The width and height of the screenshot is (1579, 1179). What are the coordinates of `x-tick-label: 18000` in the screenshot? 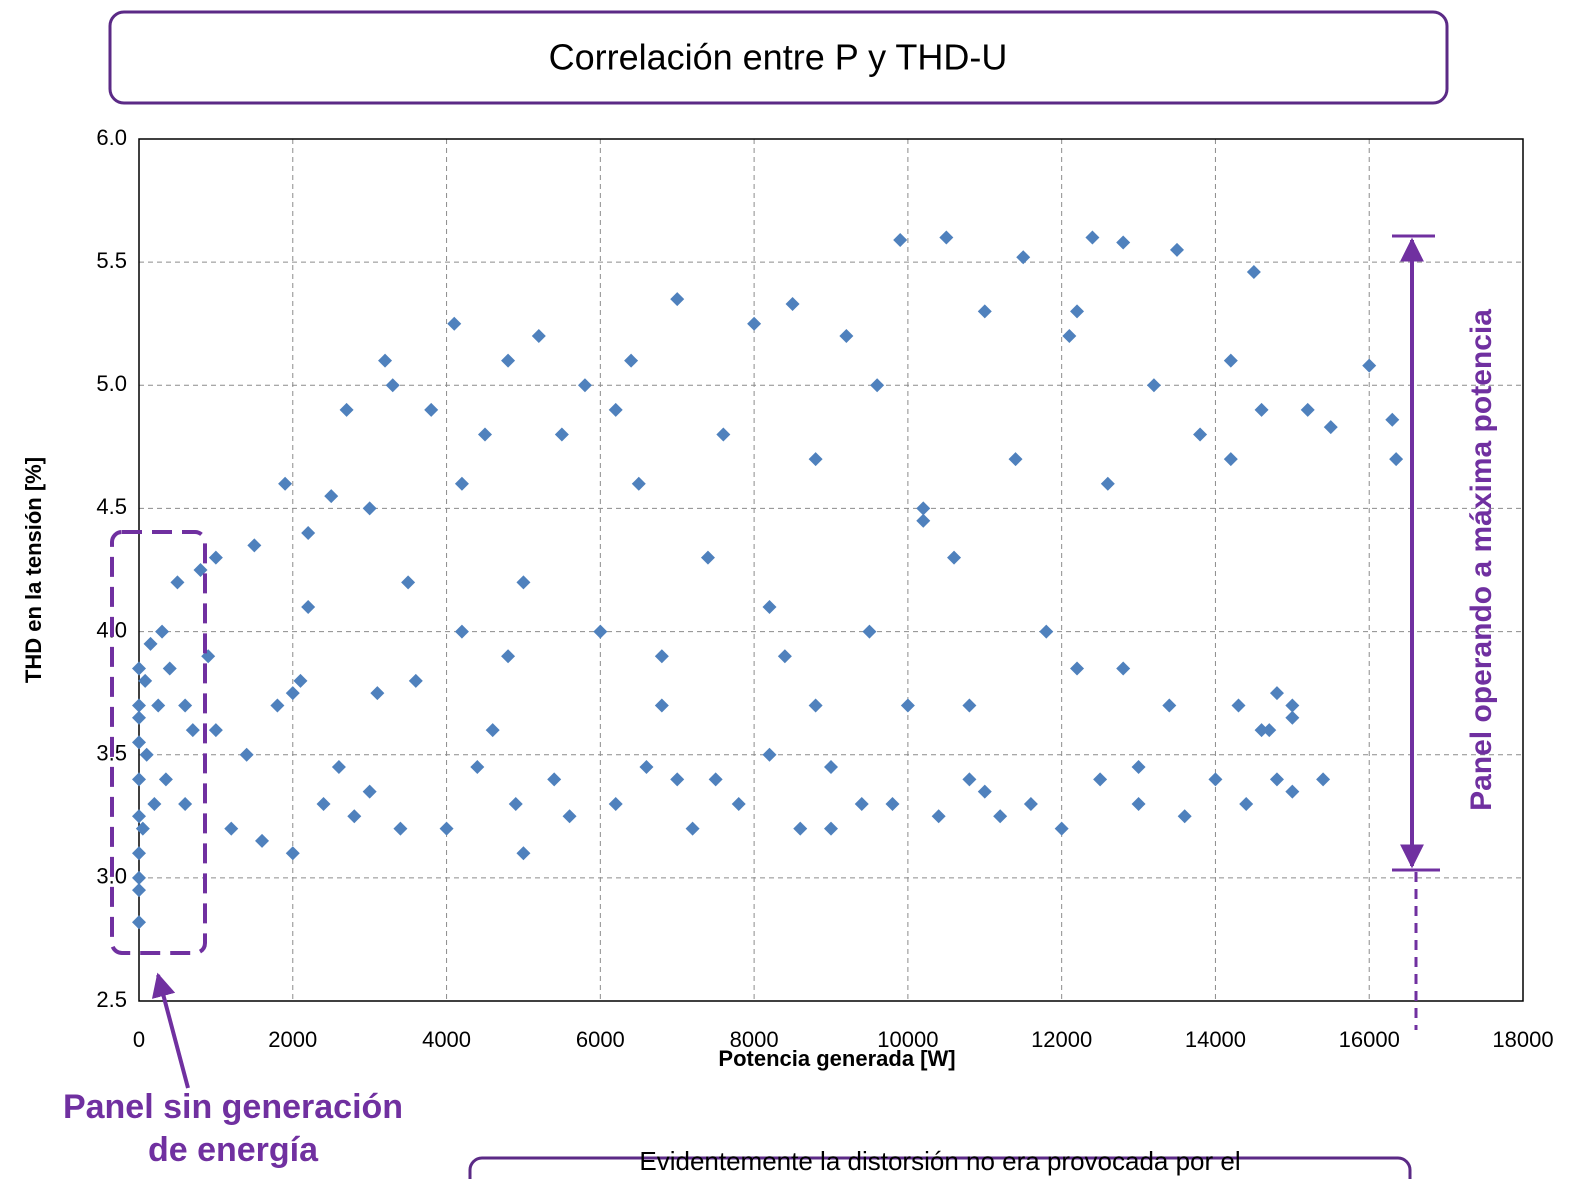 It's located at (1522, 1039).